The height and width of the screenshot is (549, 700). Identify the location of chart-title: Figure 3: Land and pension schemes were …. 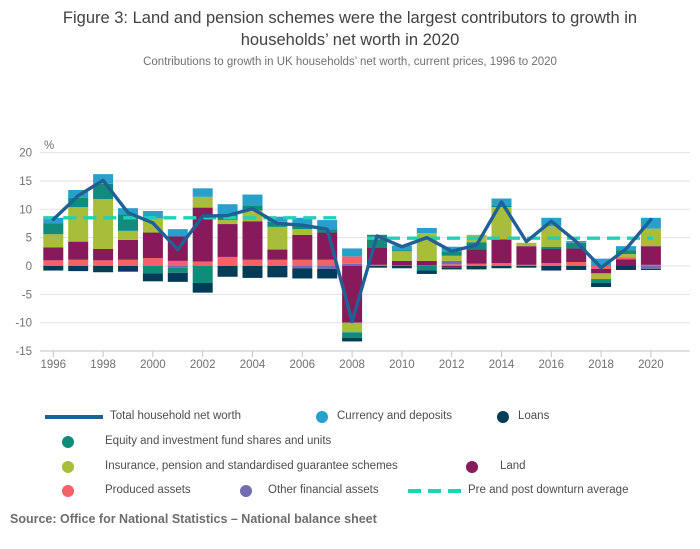
(350, 29).